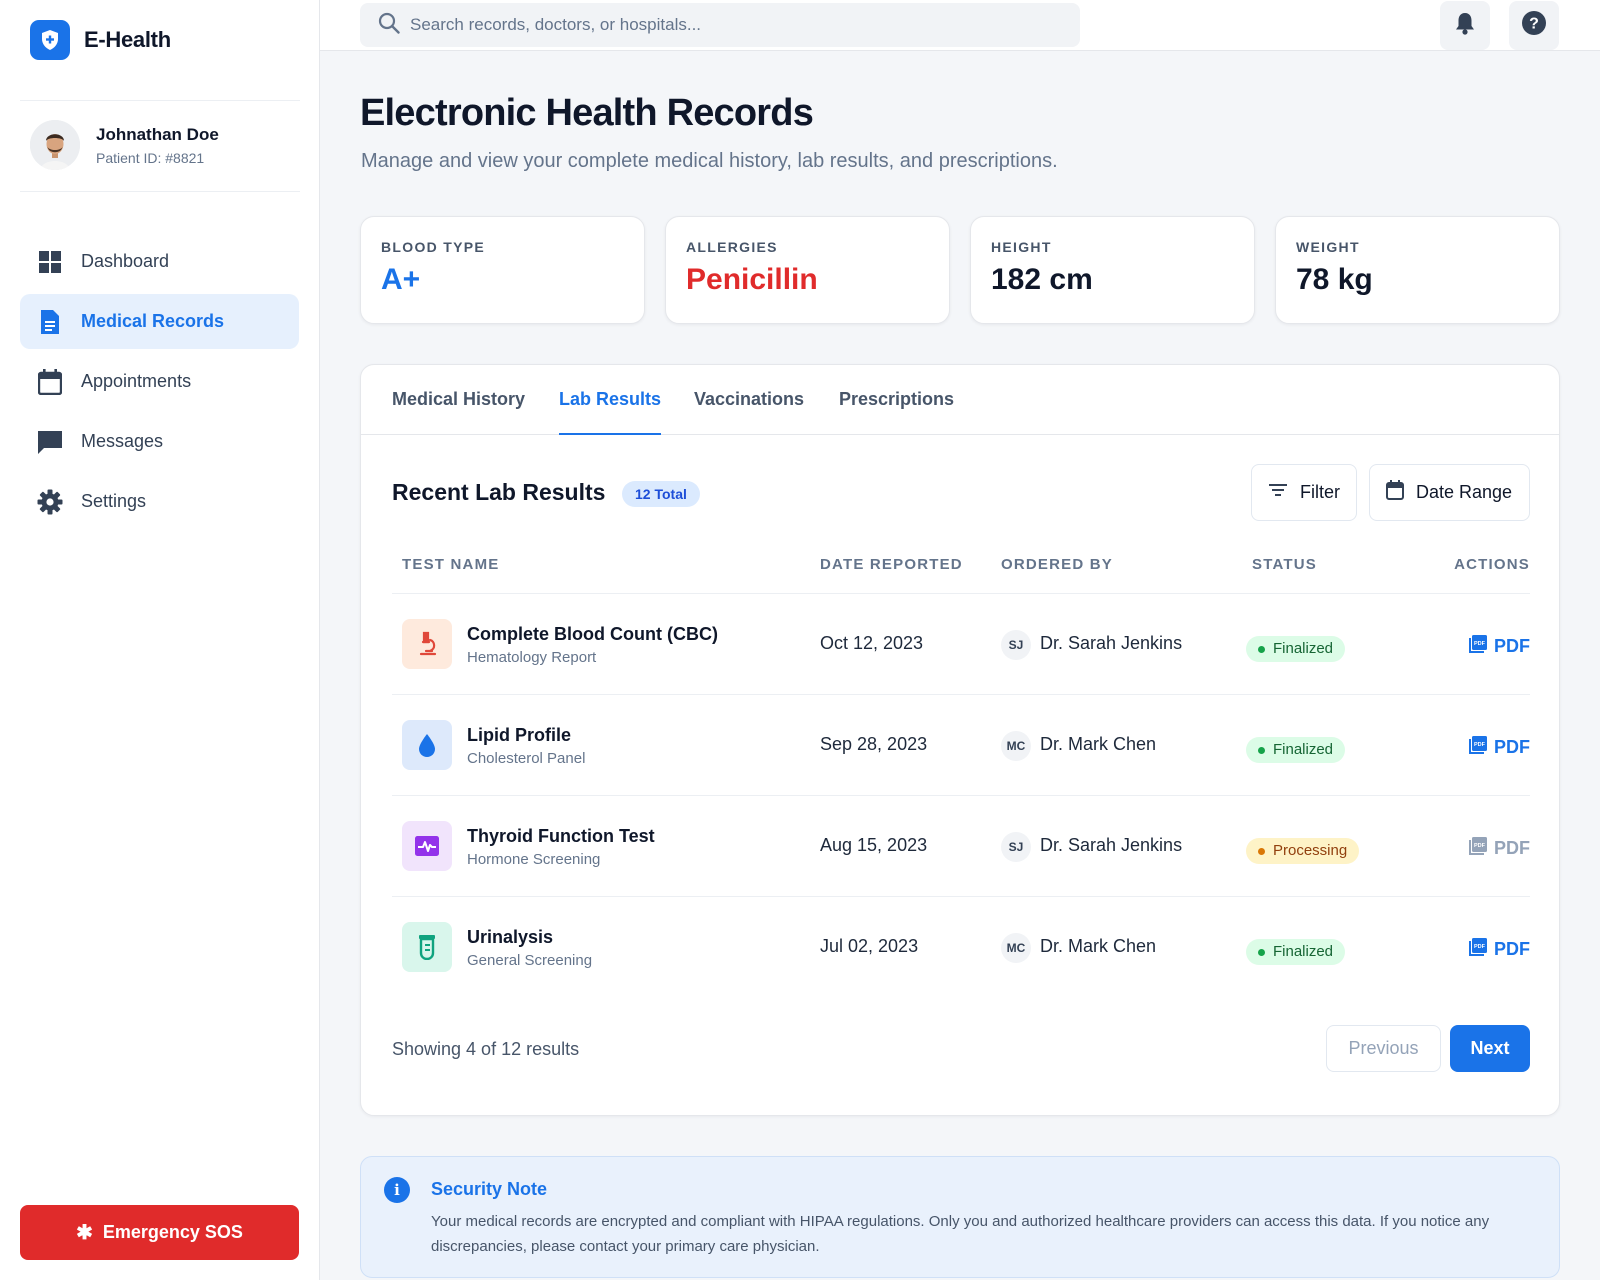  What do you see at coordinates (526, 758) in the screenshot?
I see `test-category: Cholesterol Panel` at bounding box center [526, 758].